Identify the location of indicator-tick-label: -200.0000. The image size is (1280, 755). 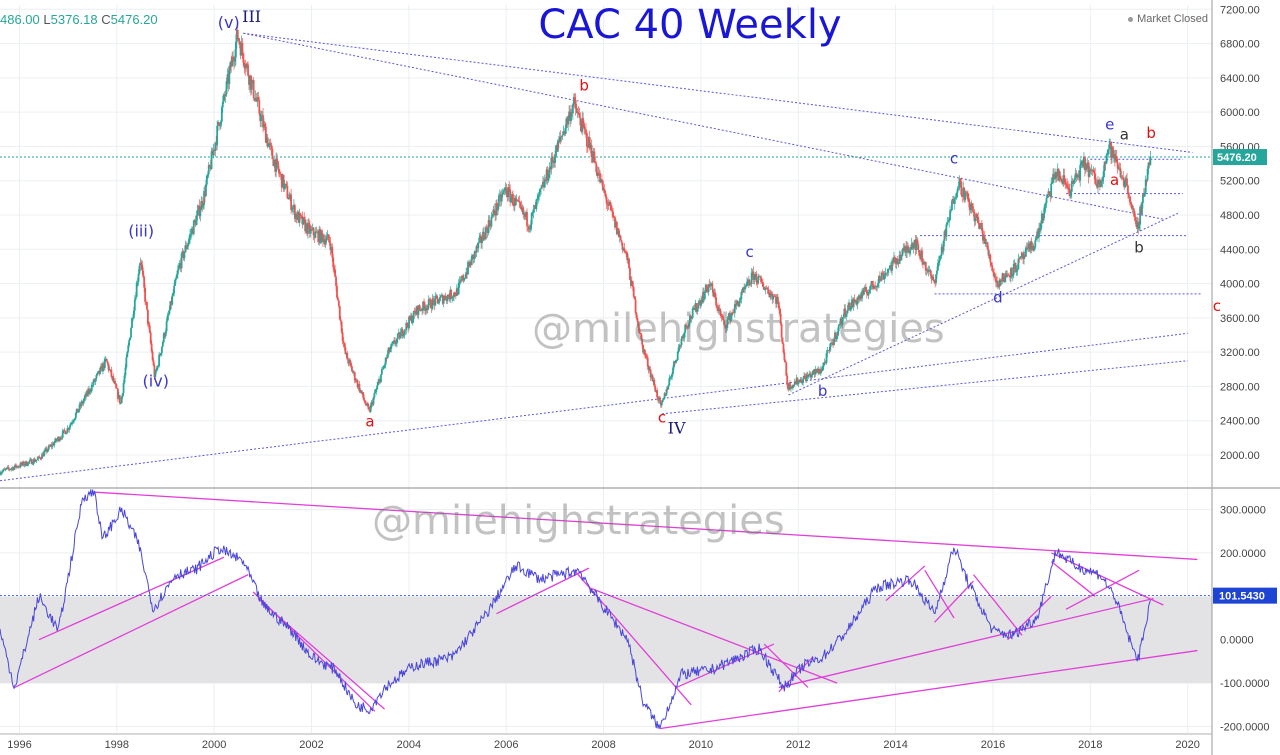
(1245, 727).